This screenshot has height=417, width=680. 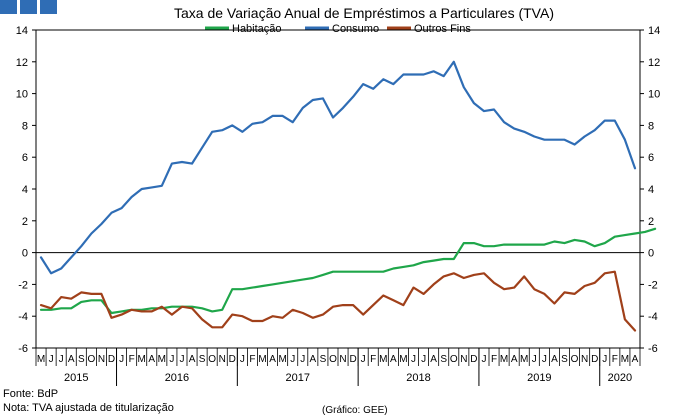 What do you see at coordinates (653, 349) in the screenshot?
I see `y-tick-label-right: -6` at bounding box center [653, 349].